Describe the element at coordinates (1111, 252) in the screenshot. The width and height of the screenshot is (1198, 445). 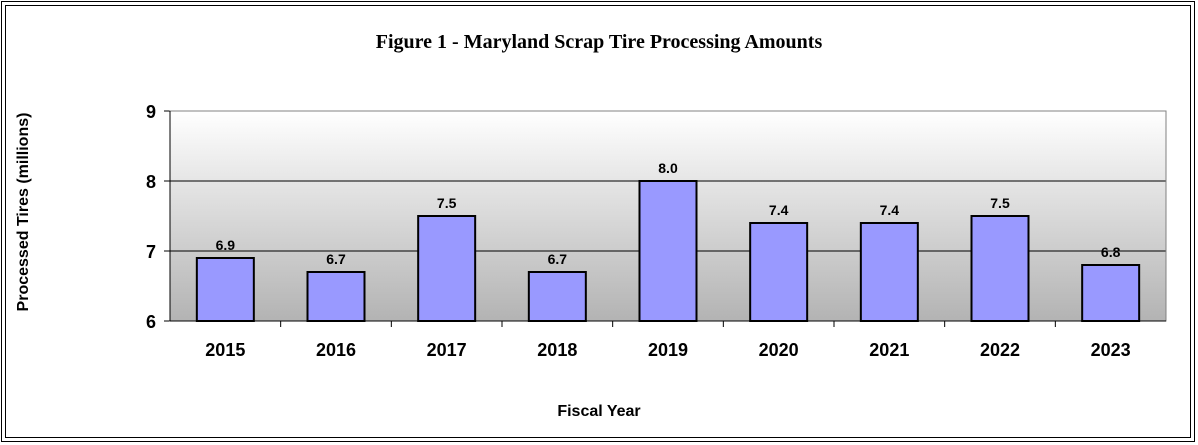
I see `data-label-2023: 6.8` at that location.